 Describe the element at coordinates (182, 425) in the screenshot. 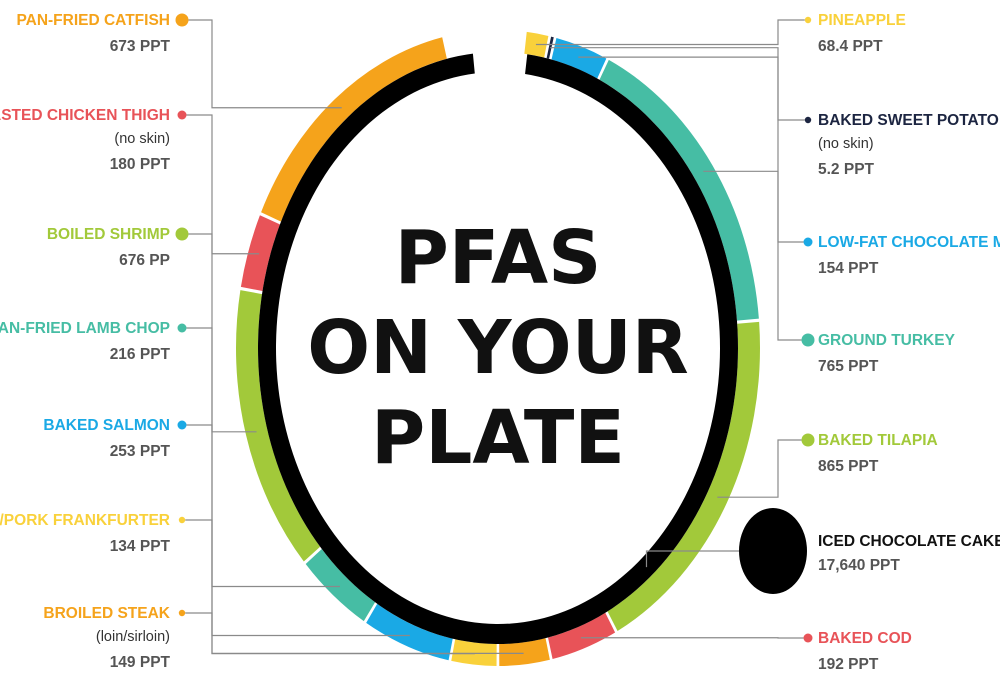

I see `dot-baked-salmon` at that location.